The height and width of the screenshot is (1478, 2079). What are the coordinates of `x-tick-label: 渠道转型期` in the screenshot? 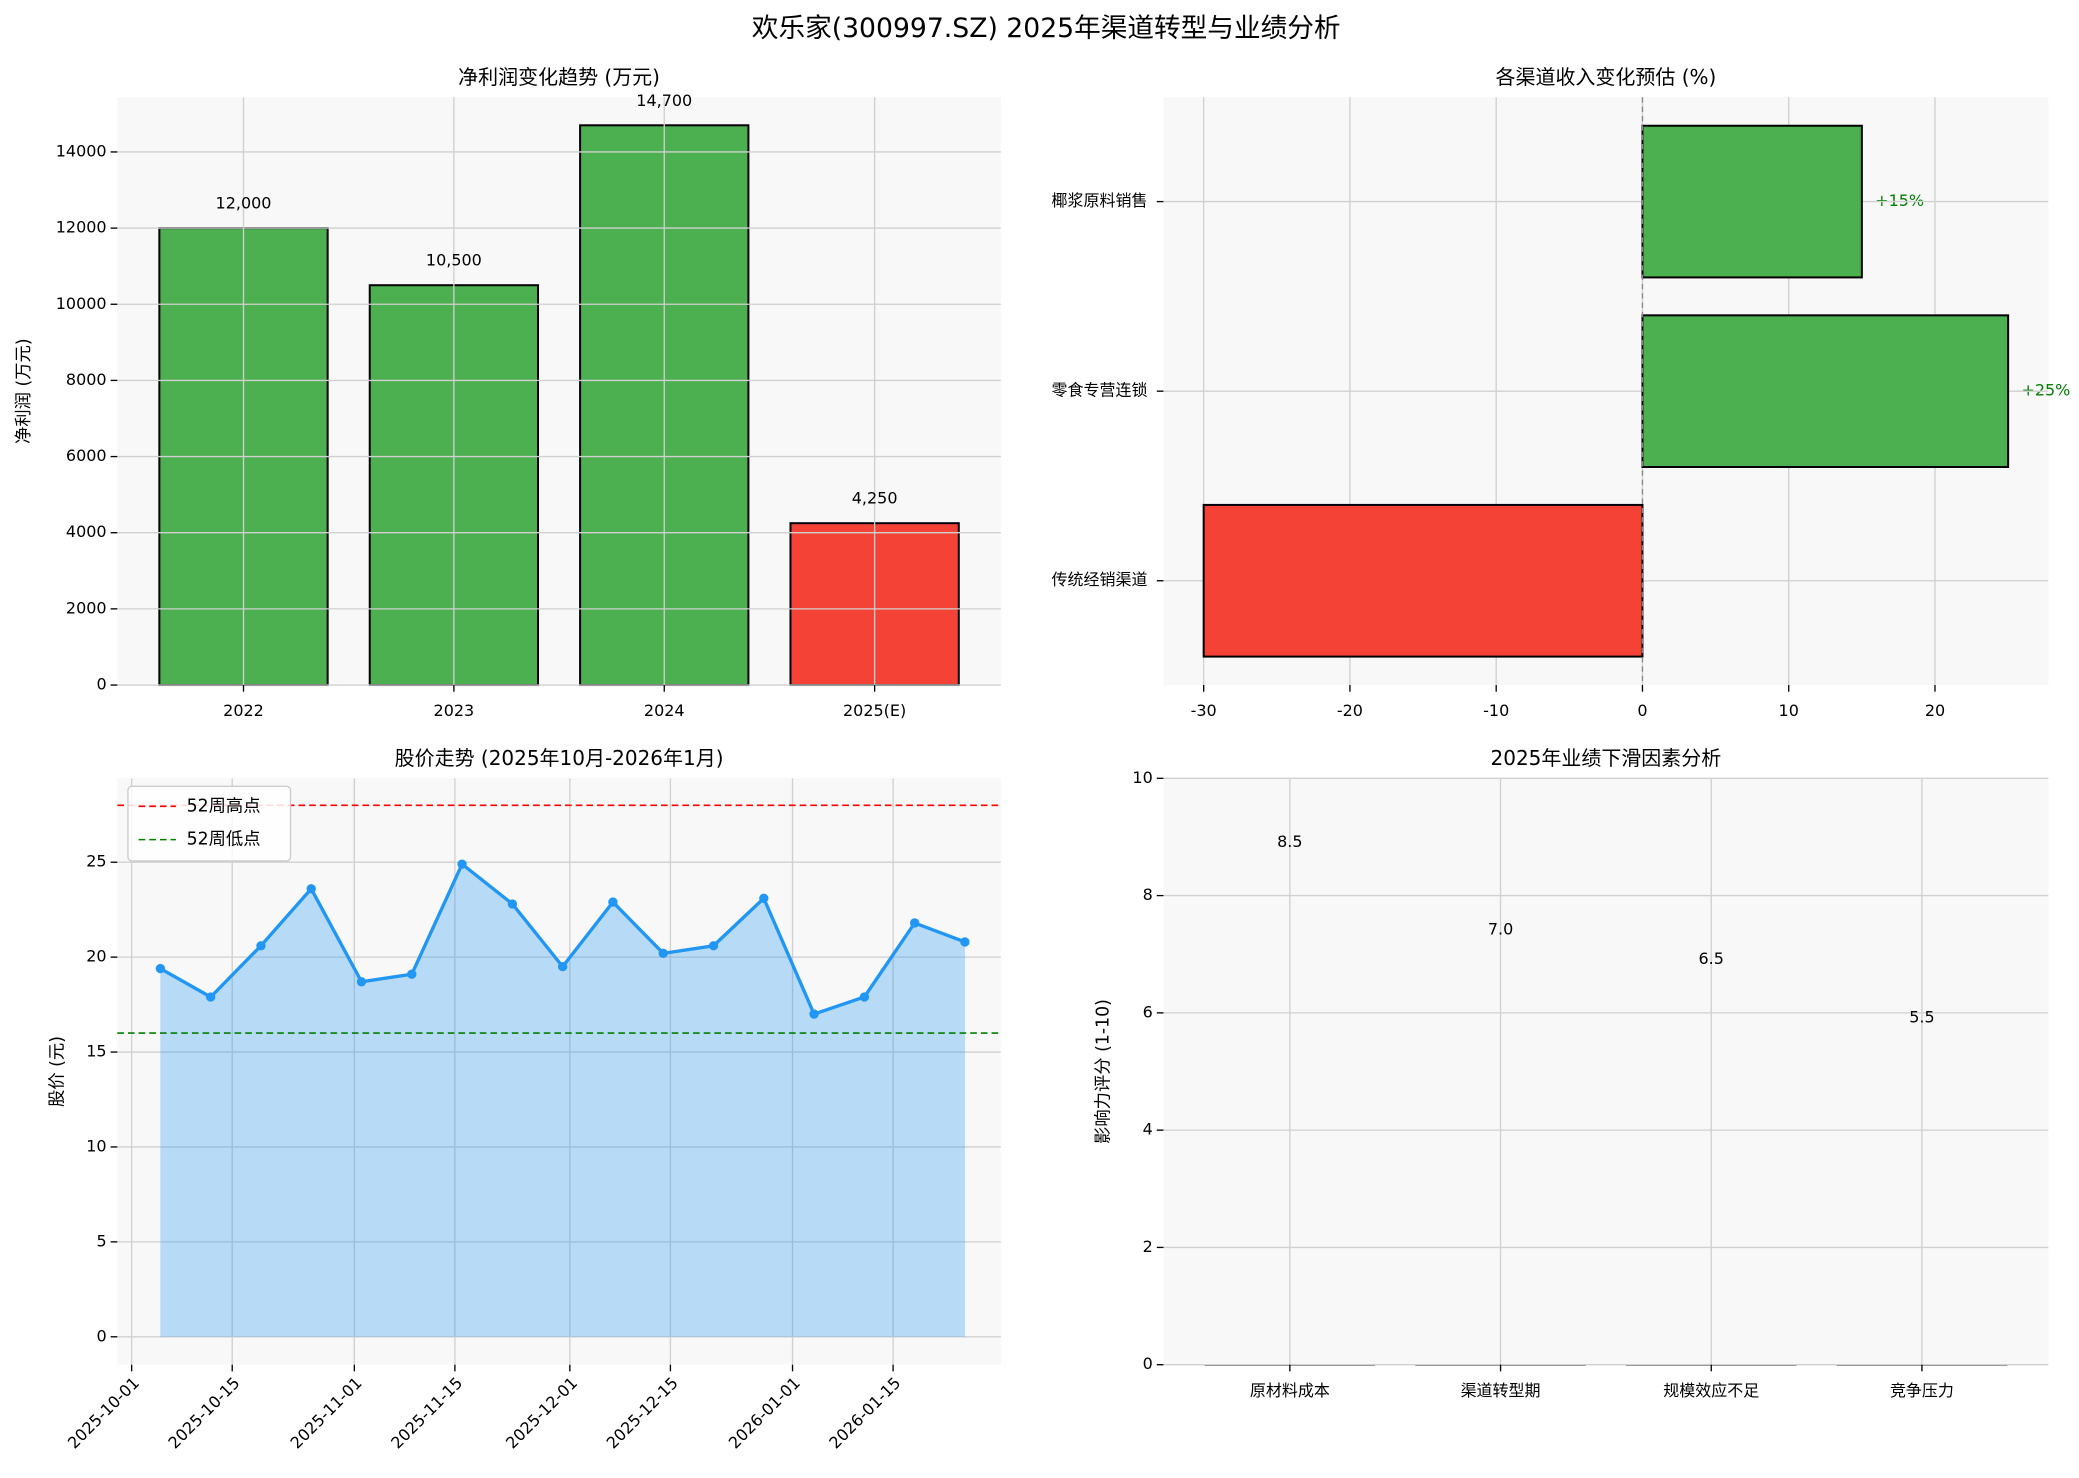 It's located at (1501, 1390).